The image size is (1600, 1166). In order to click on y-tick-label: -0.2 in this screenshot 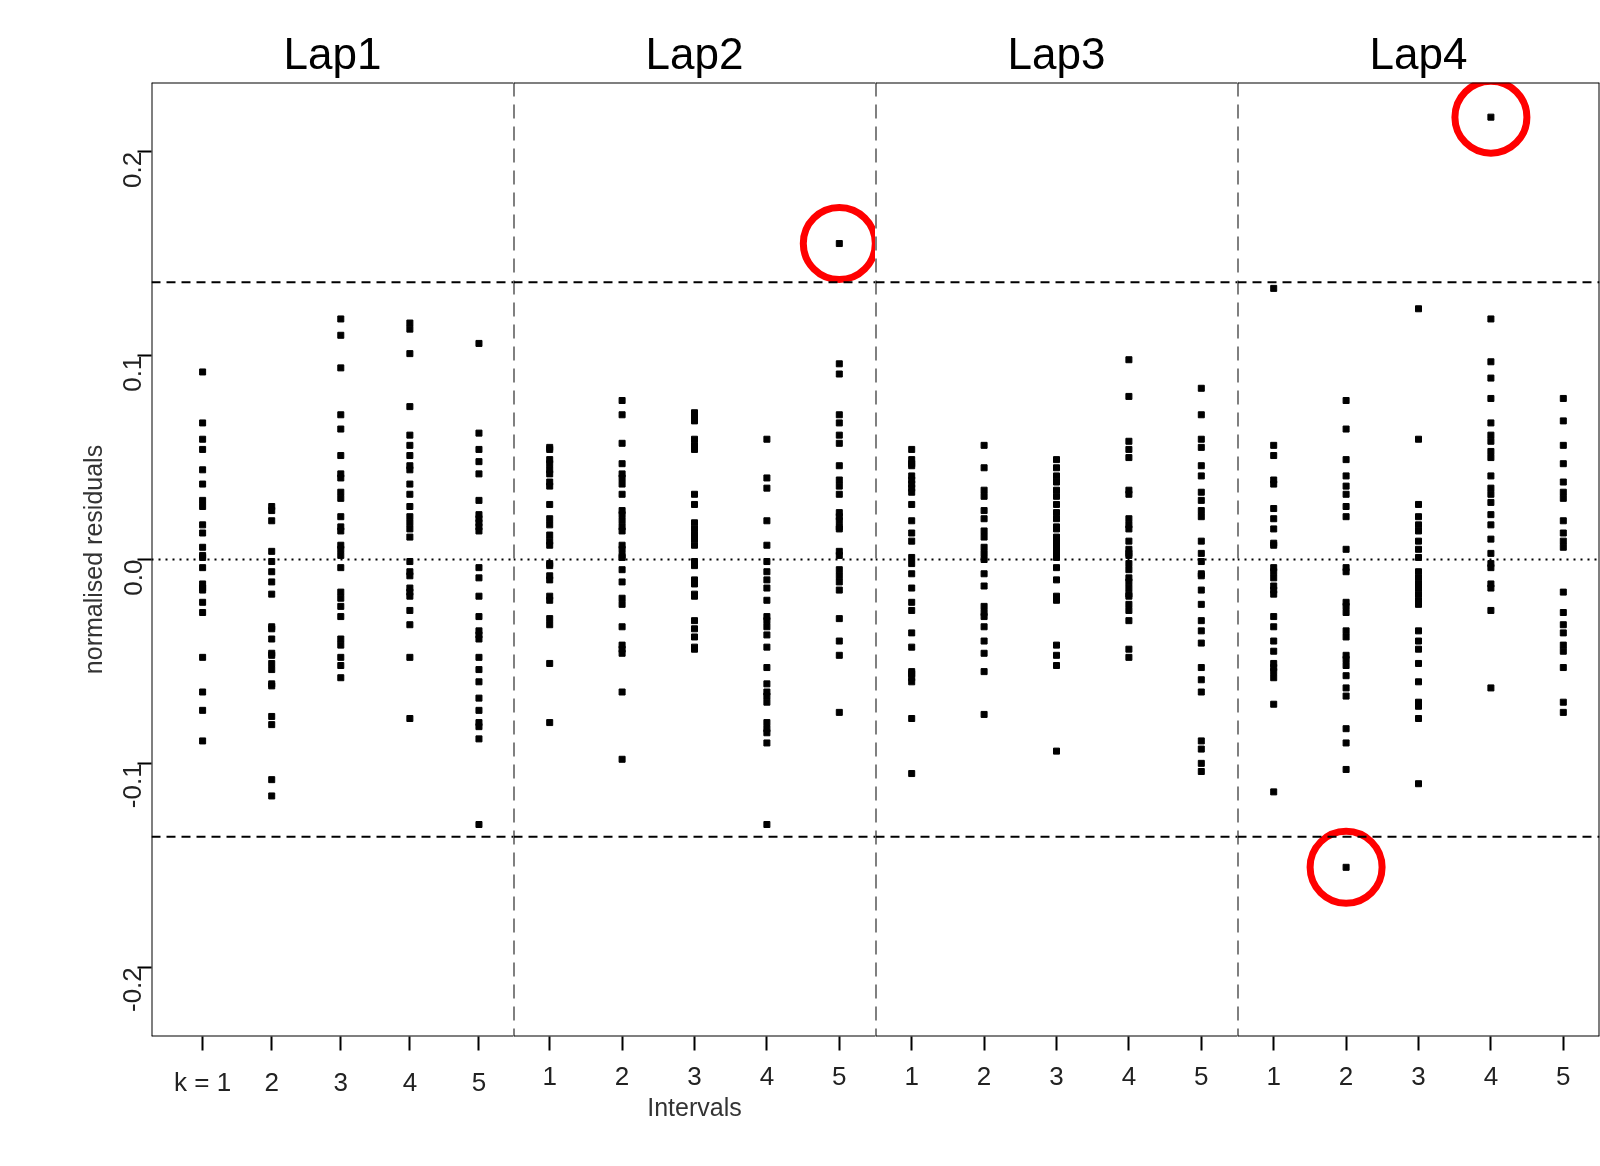, I will do `click(132, 989)`.